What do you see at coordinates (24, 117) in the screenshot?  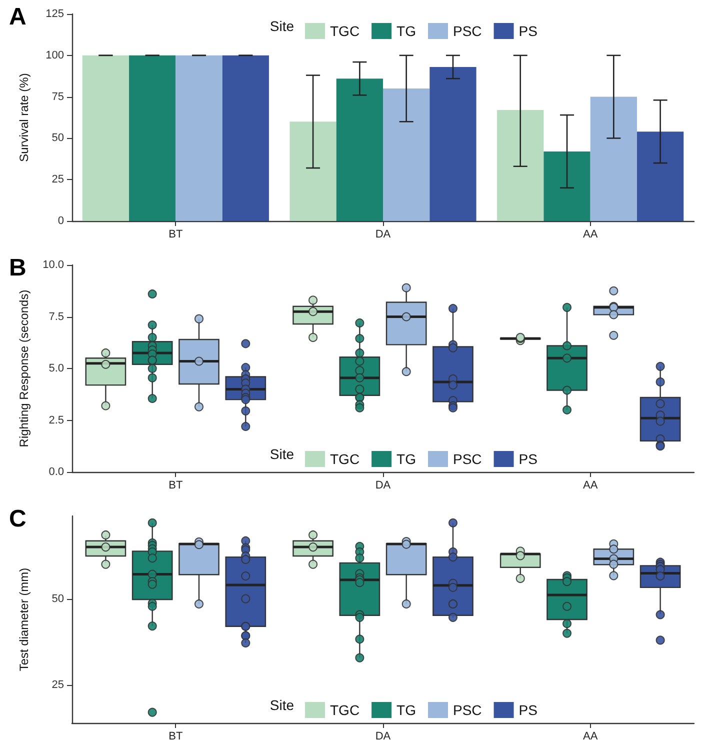 I see `y-axis-title: Survival rate (%)` at bounding box center [24, 117].